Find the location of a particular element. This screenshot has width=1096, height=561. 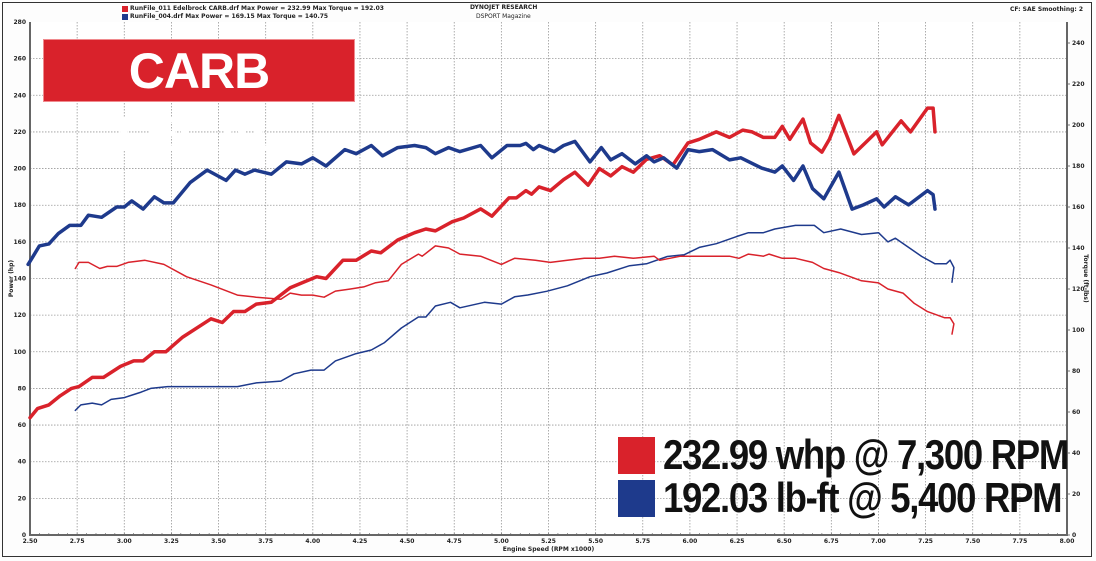

y-left-tick-label: 80 is located at coordinates (22, 388).